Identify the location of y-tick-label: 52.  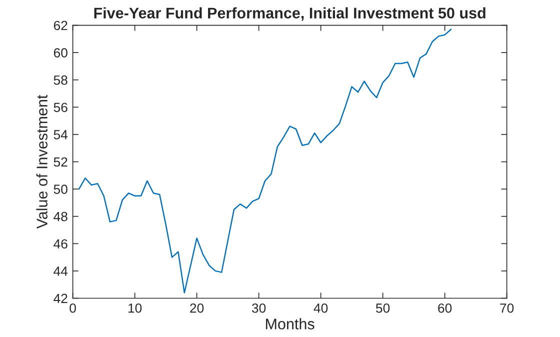
(61, 162).